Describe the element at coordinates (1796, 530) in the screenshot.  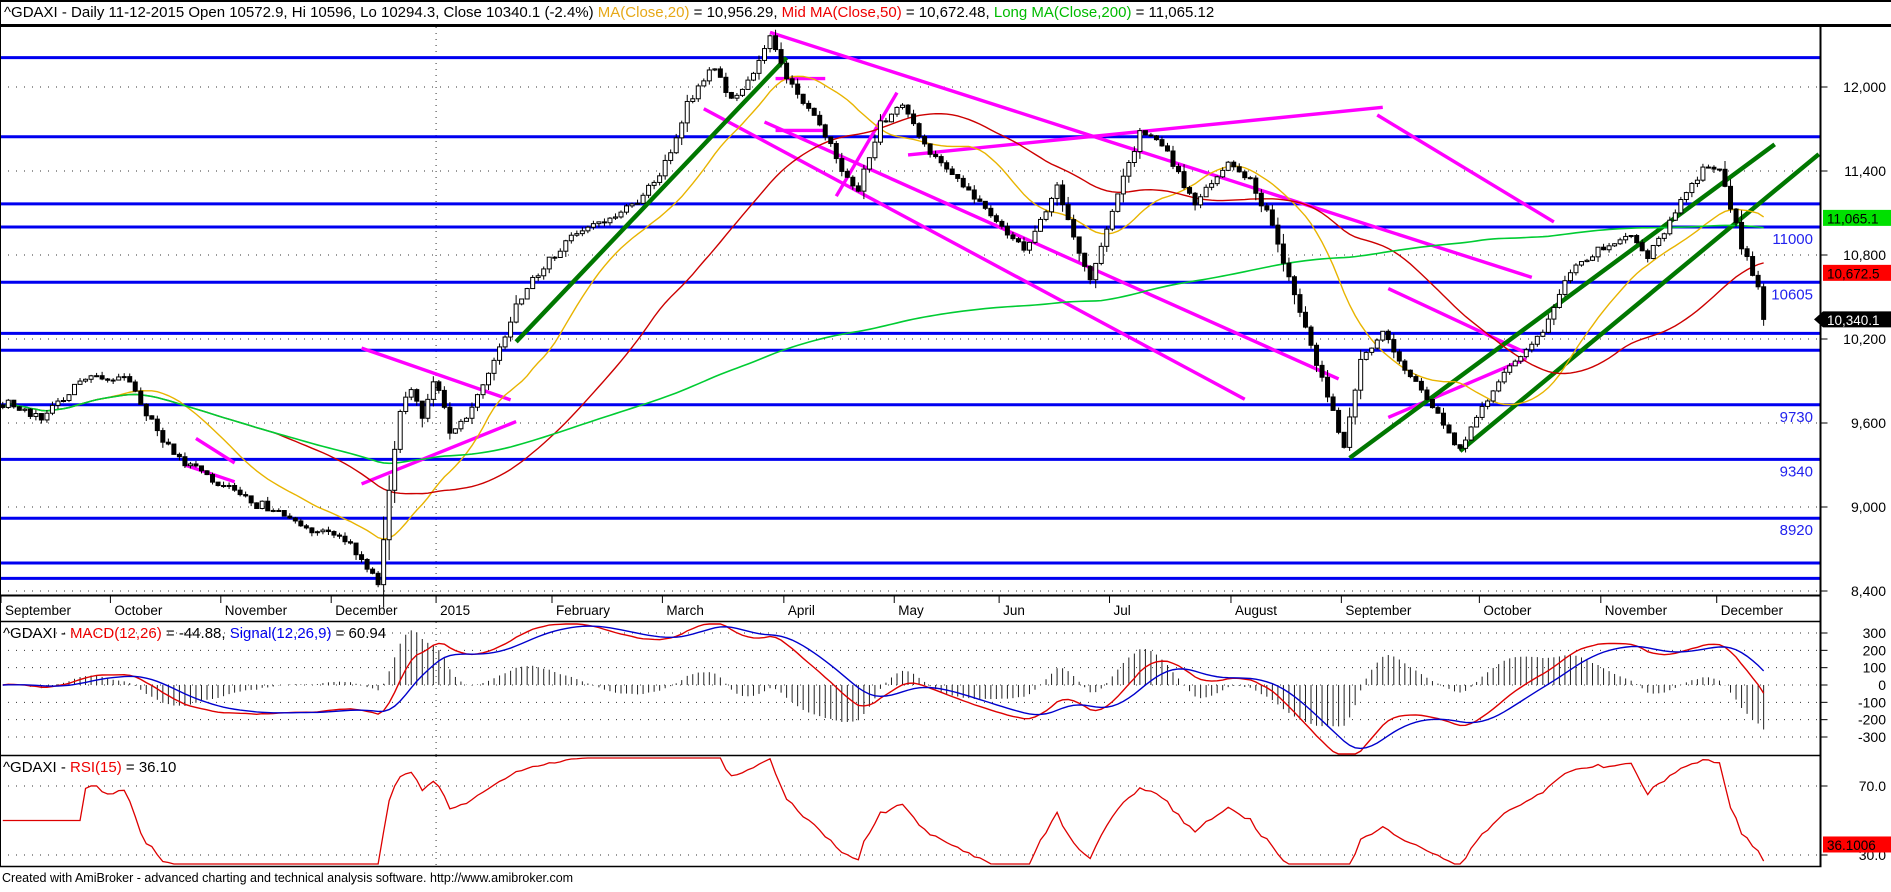
I see `hline-label: 8920` at that location.